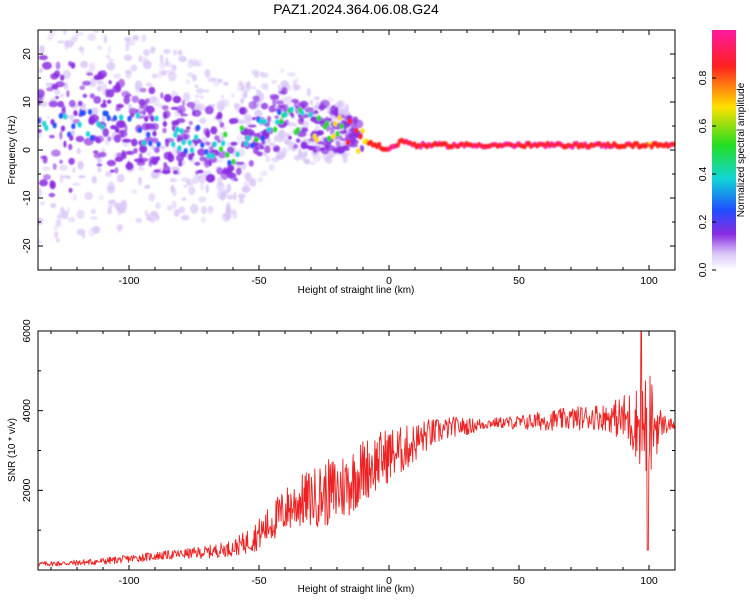 The height and width of the screenshot is (600, 750). What do you see at coordinates (703, 174) in the screenshot?
I see `colorbar-tick-label: 0.4` at bounding box center [703, 174].